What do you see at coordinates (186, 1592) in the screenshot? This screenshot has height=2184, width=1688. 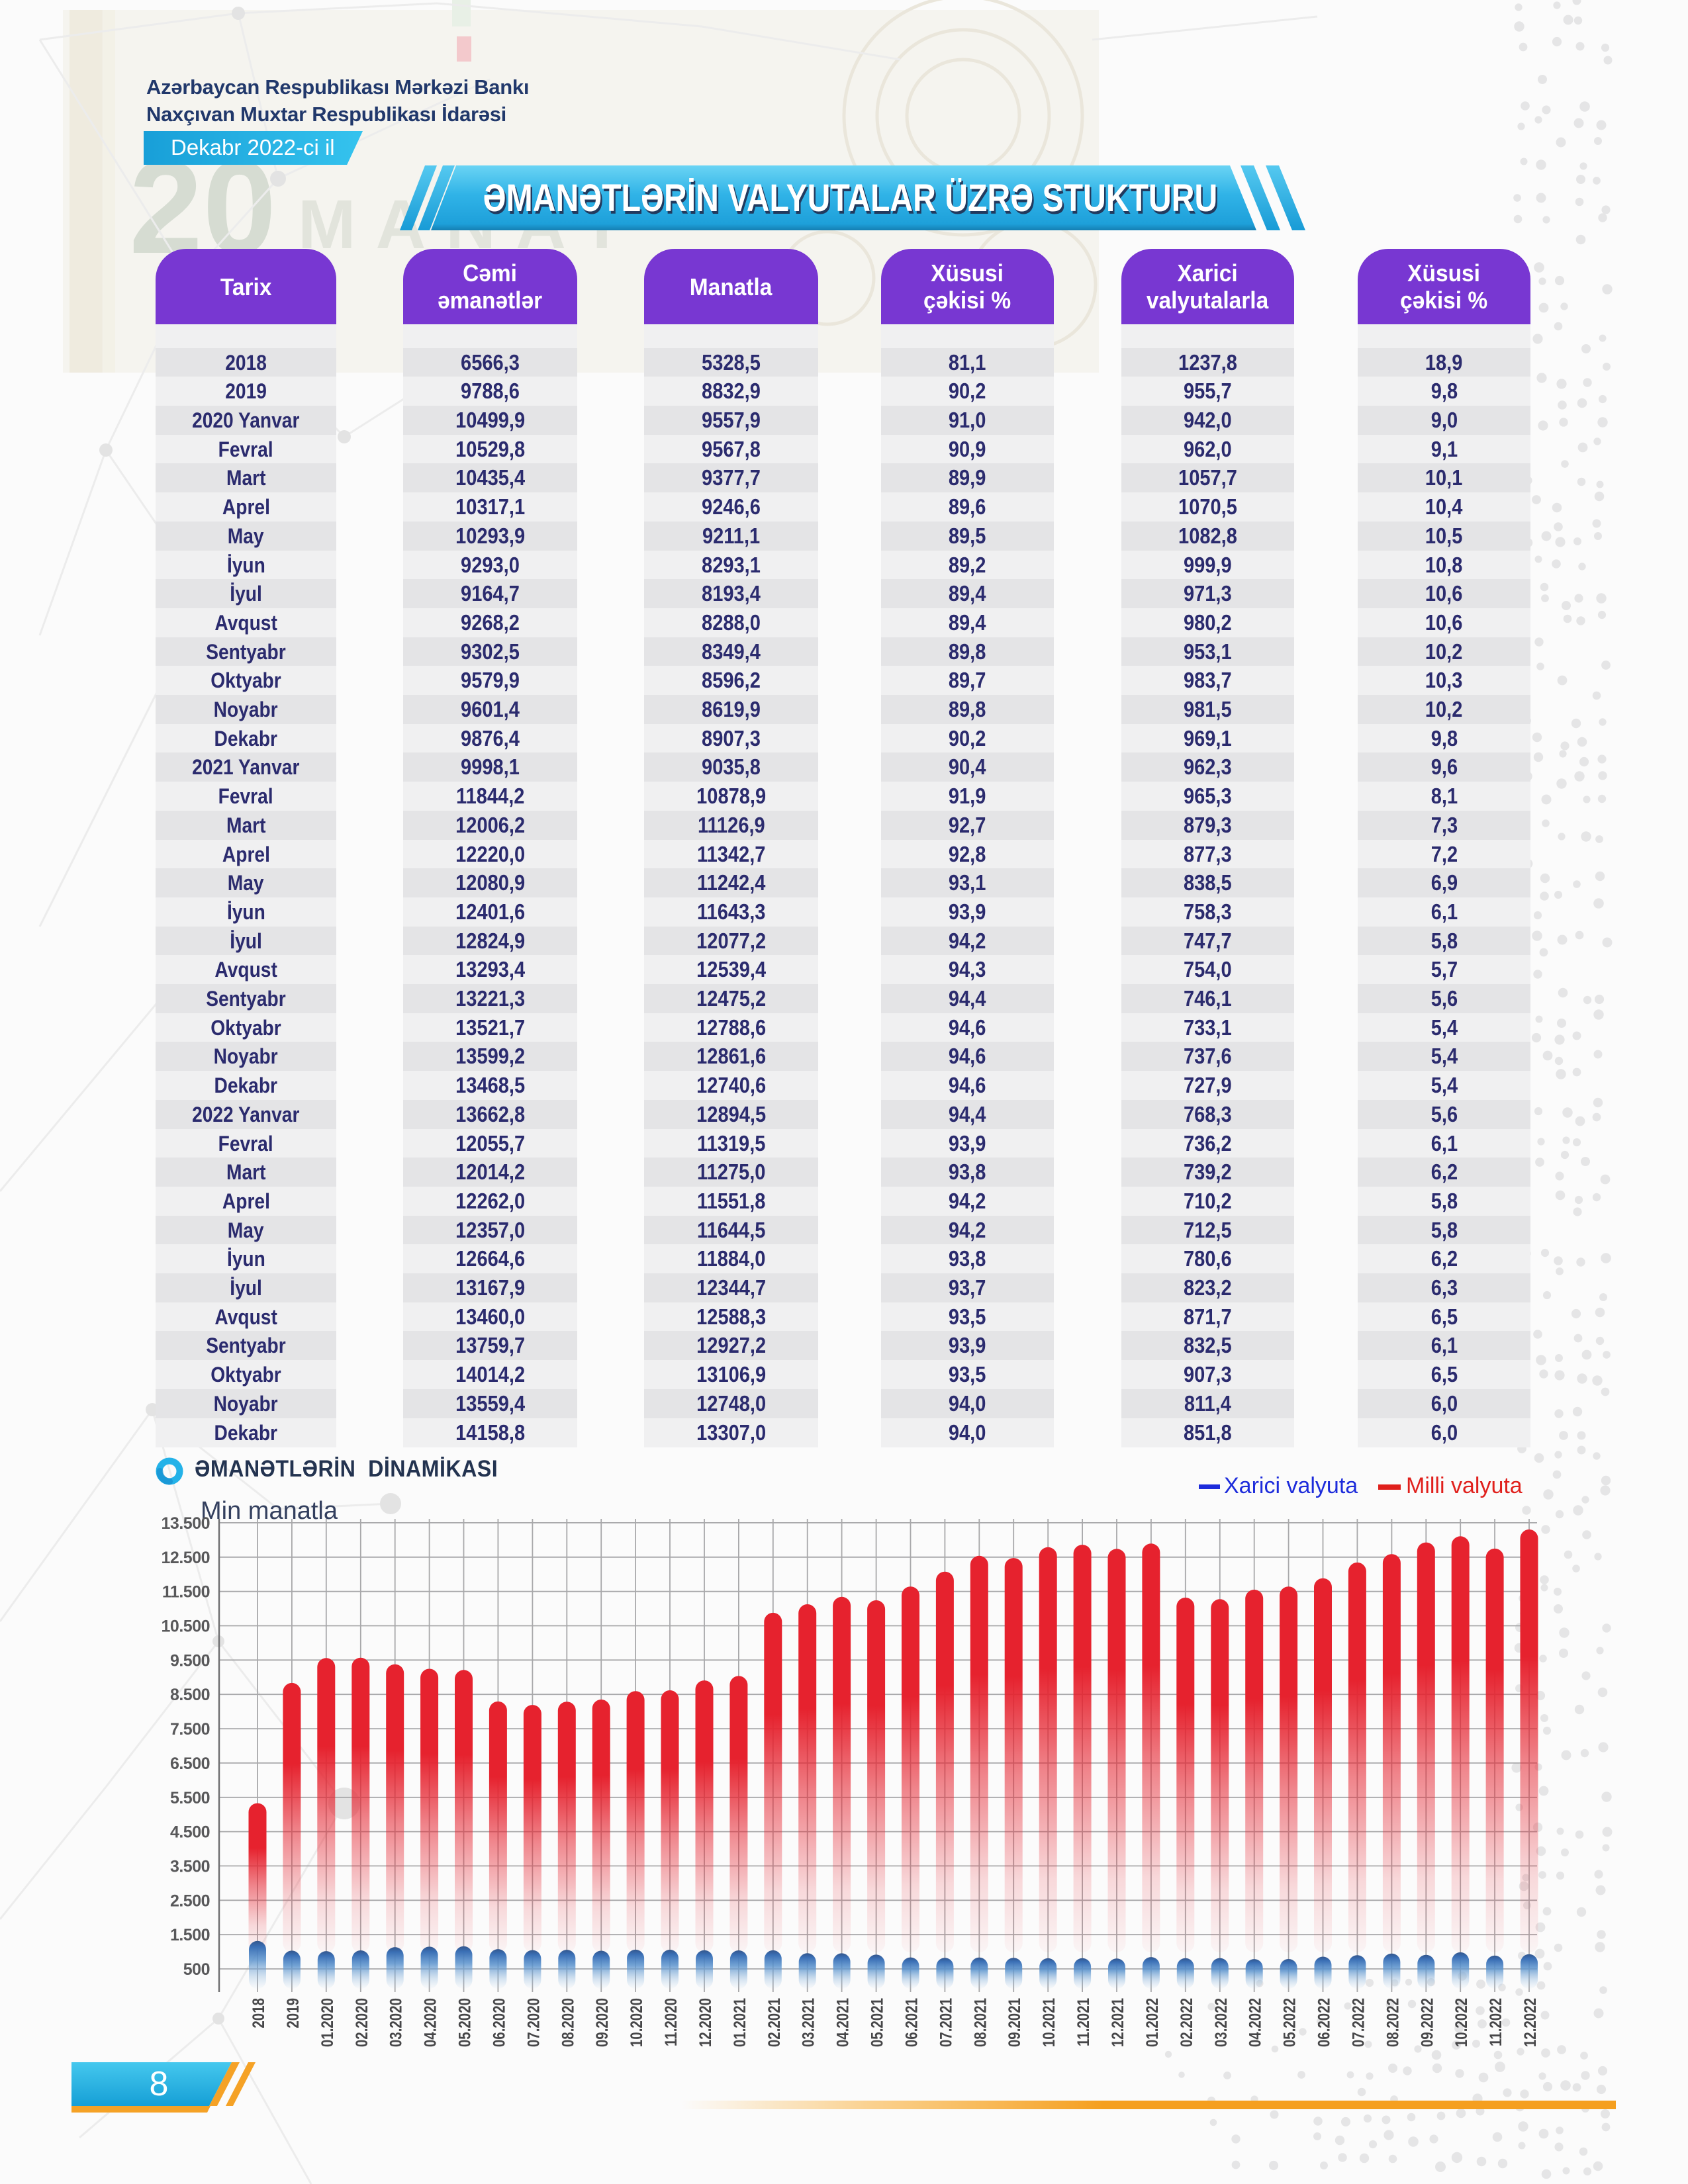 I see `svg-text: 11.500` at bounding box center [186, 1592].